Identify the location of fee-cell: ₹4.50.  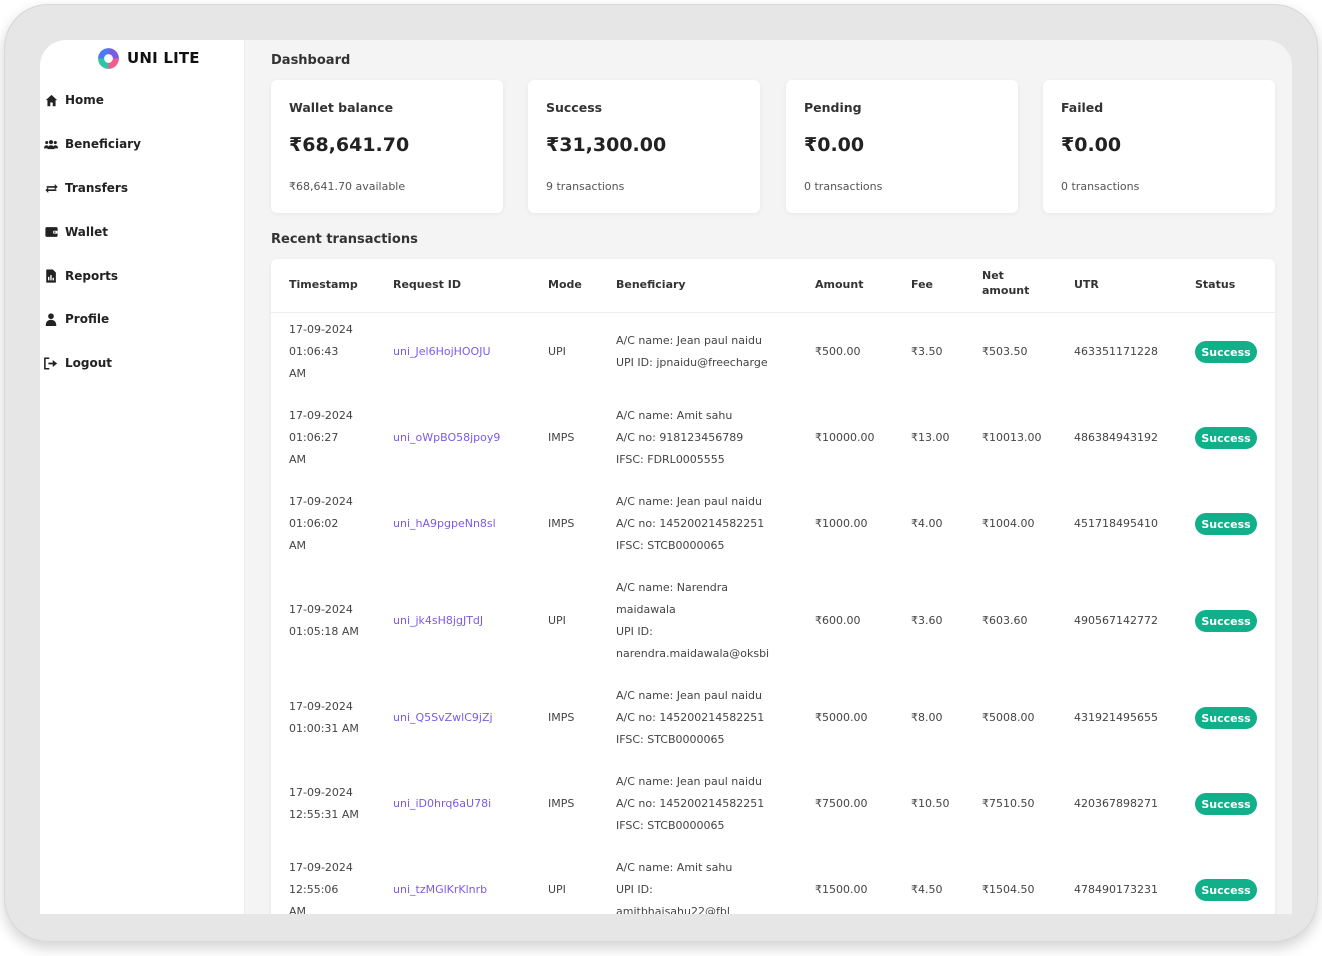
(927, 889).